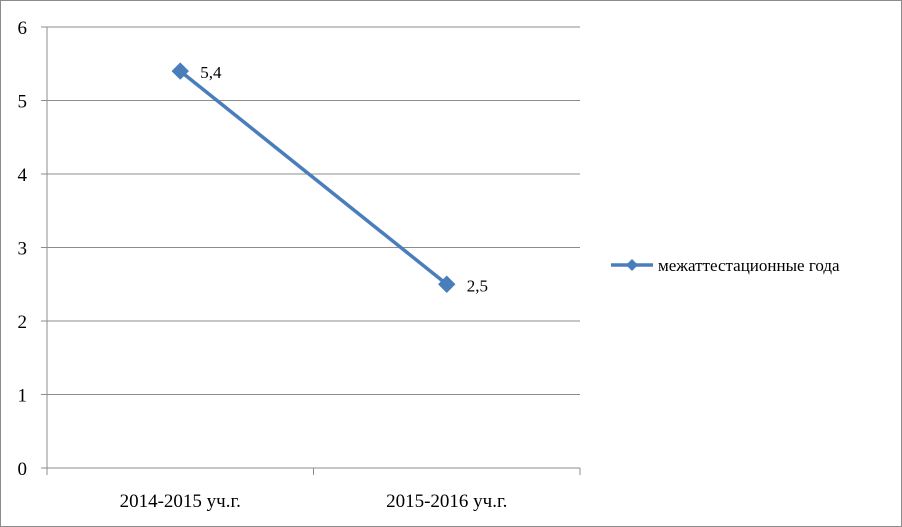  Describe the element at coordinates (211, 72) in the screenshot. I see `data-label: 5,4` at that location.